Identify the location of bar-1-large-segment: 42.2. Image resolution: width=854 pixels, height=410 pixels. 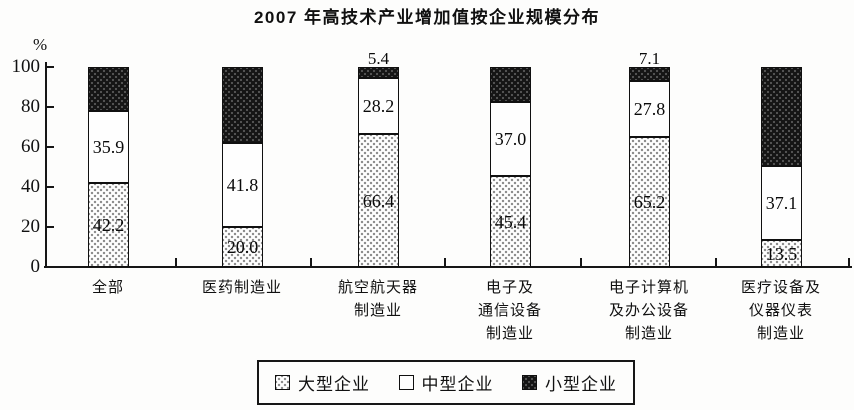
(108, 224).